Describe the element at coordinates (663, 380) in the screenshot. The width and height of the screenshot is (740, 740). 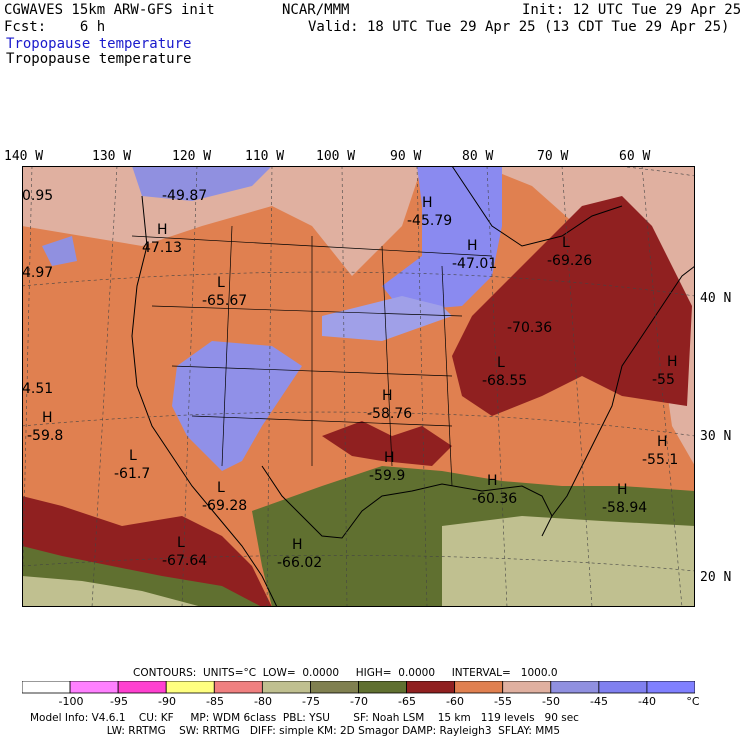
I see `extremum-value: -55` at that location.